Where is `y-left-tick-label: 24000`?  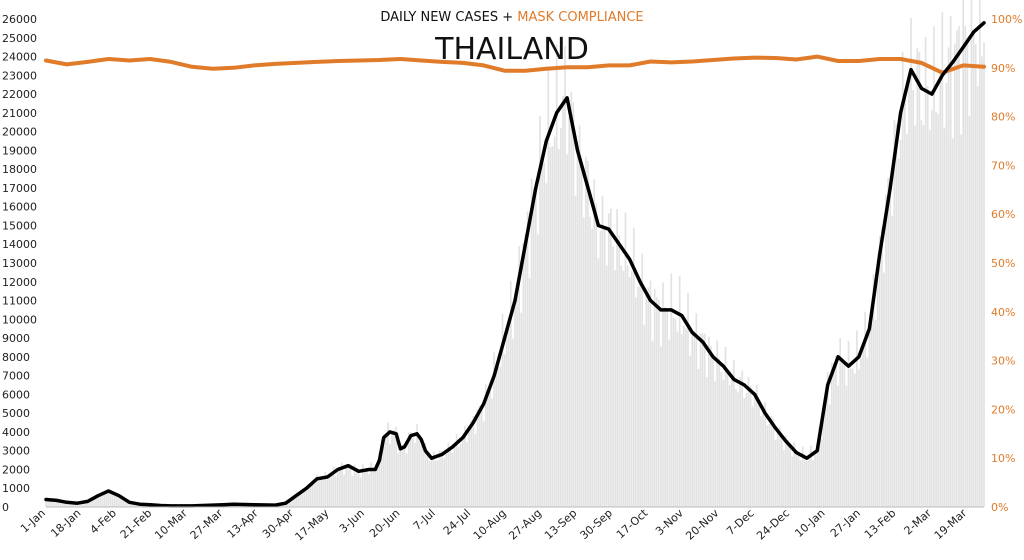 y-left-tick-label: 24000 is located at coordinates (19, 57).